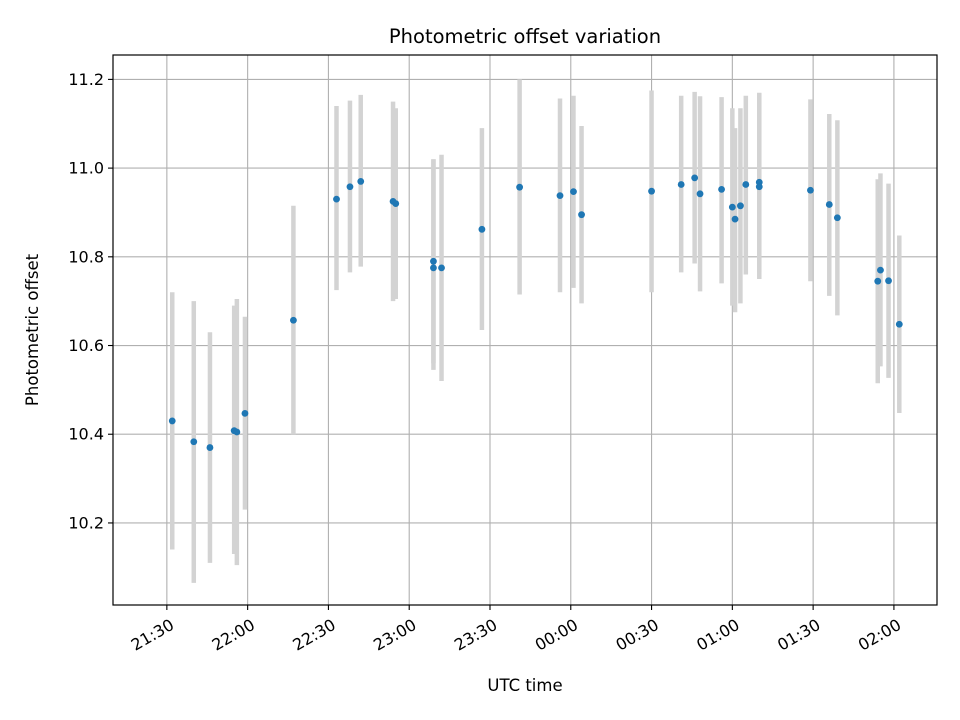 This screenshot has width=960, height=720. I want to click on y-tick-label: 10.8, so click(86, 256).